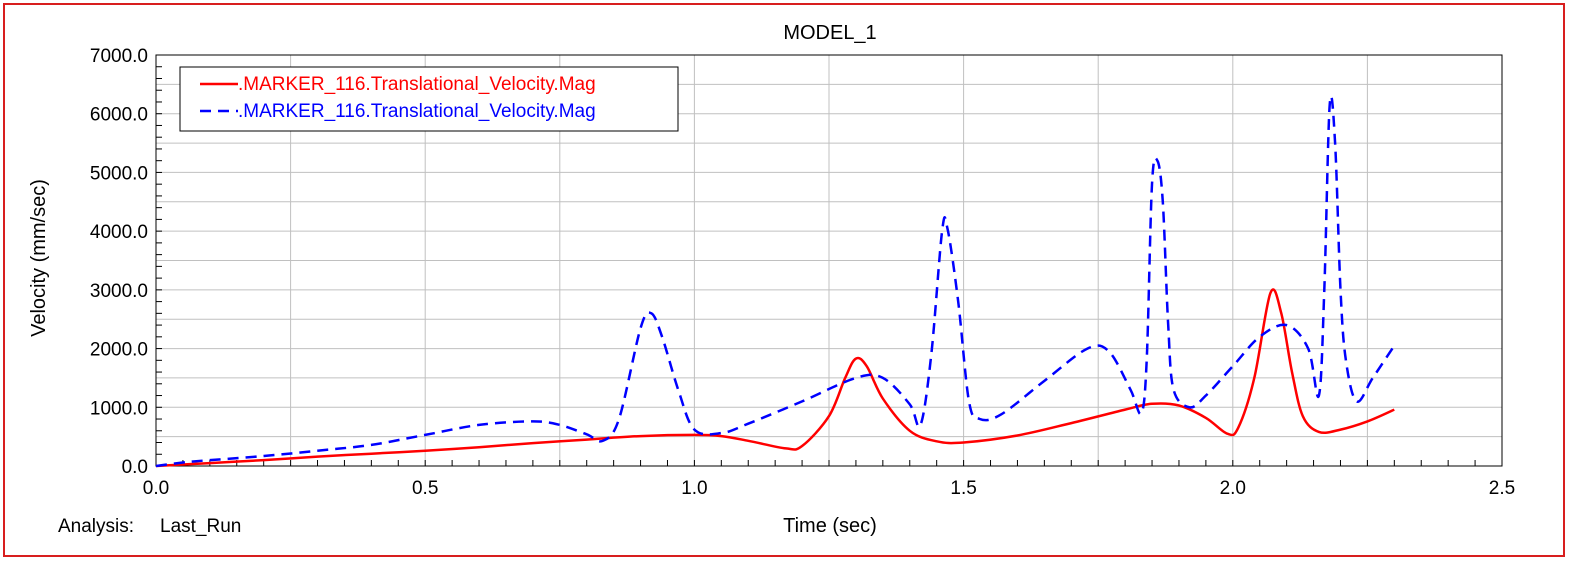  Describe the element at coordinates (119, 291) in the screenshot. I see `y-tick-label: 3000.0` at that location.